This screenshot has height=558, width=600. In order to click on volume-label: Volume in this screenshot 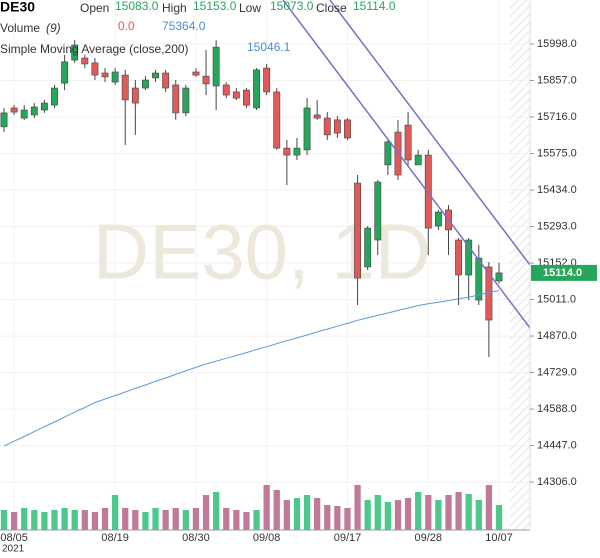, I will do `click(20, 28)`.